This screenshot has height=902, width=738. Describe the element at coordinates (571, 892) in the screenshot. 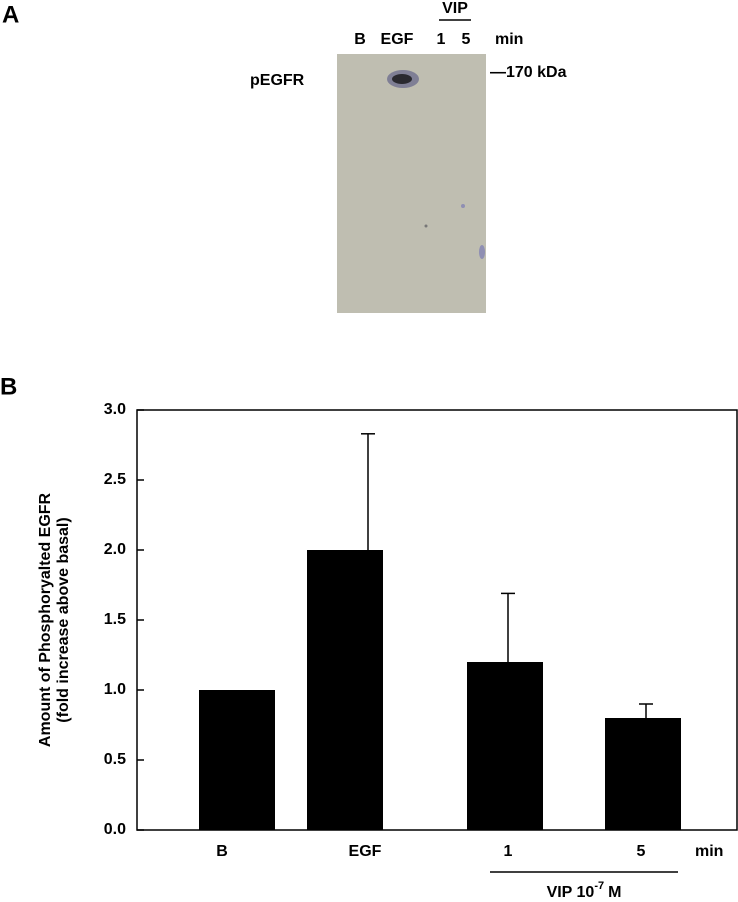

I see `group-label-text: VIP 10` at that location.